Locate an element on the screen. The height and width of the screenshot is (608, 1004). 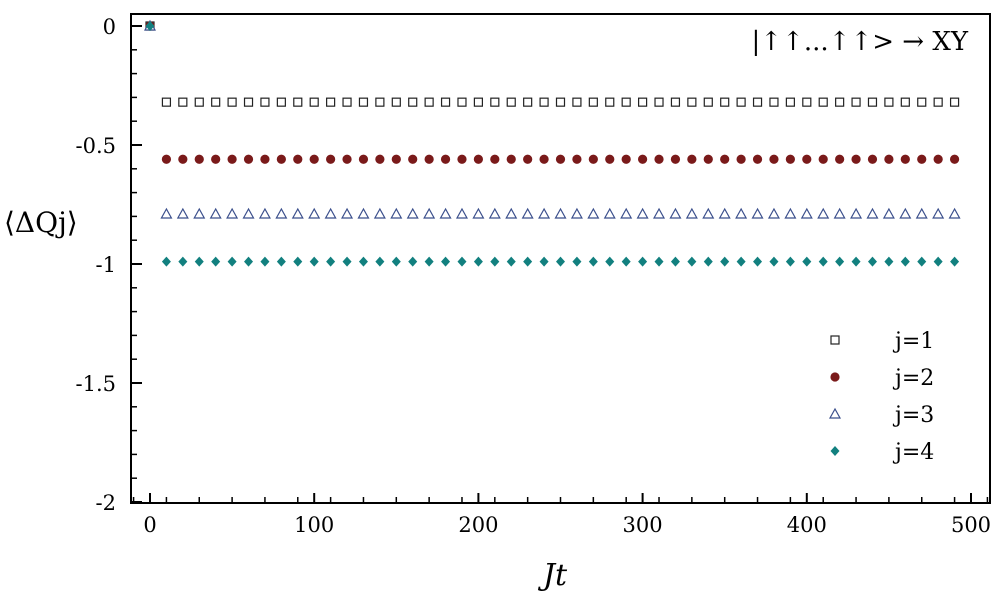
x-axis-label: Jt is located at coordinates (552, 575).